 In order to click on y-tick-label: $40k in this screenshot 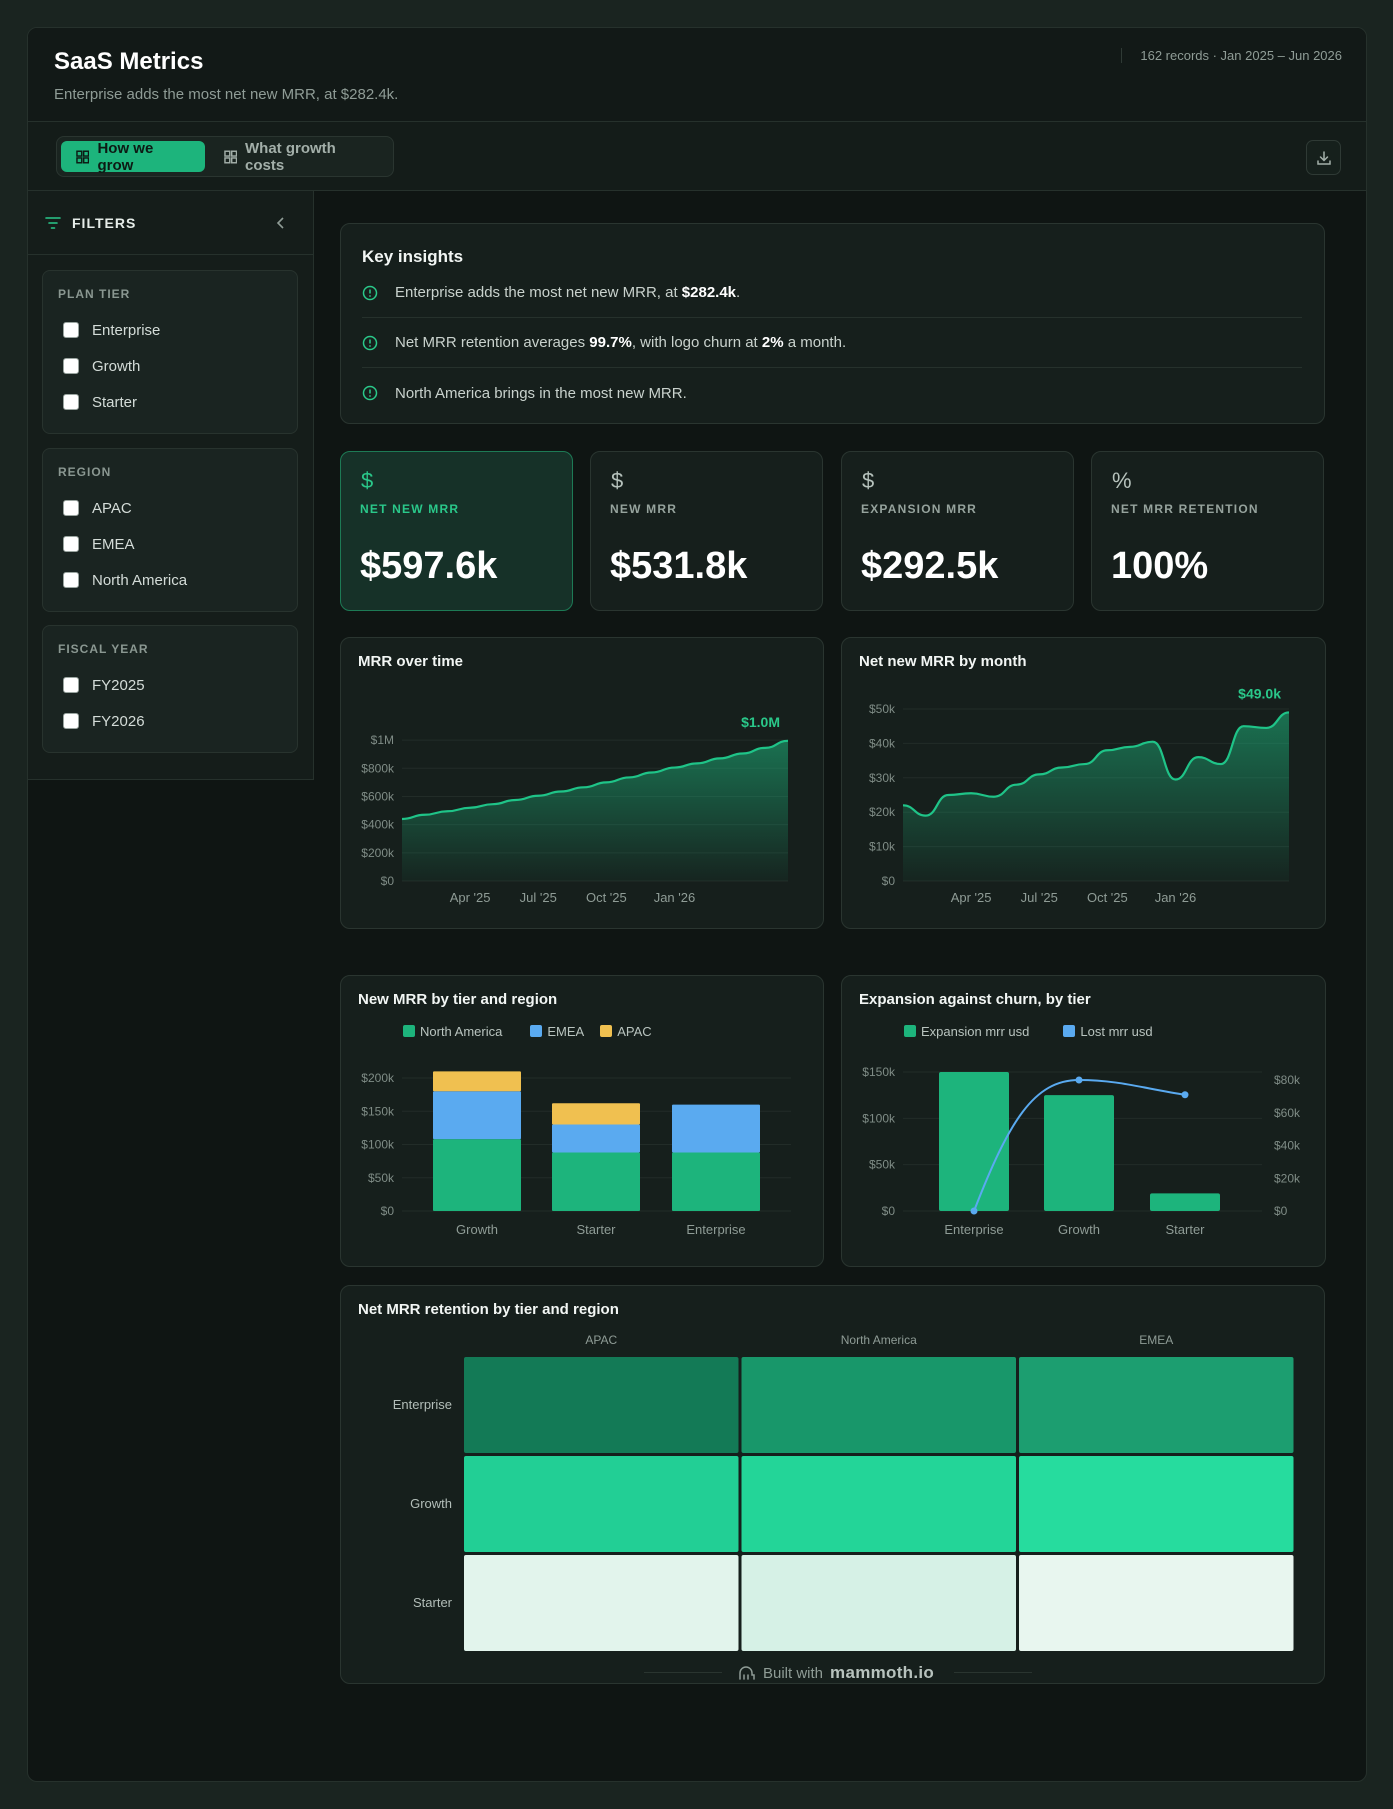, I will do `click(882, 743)`.